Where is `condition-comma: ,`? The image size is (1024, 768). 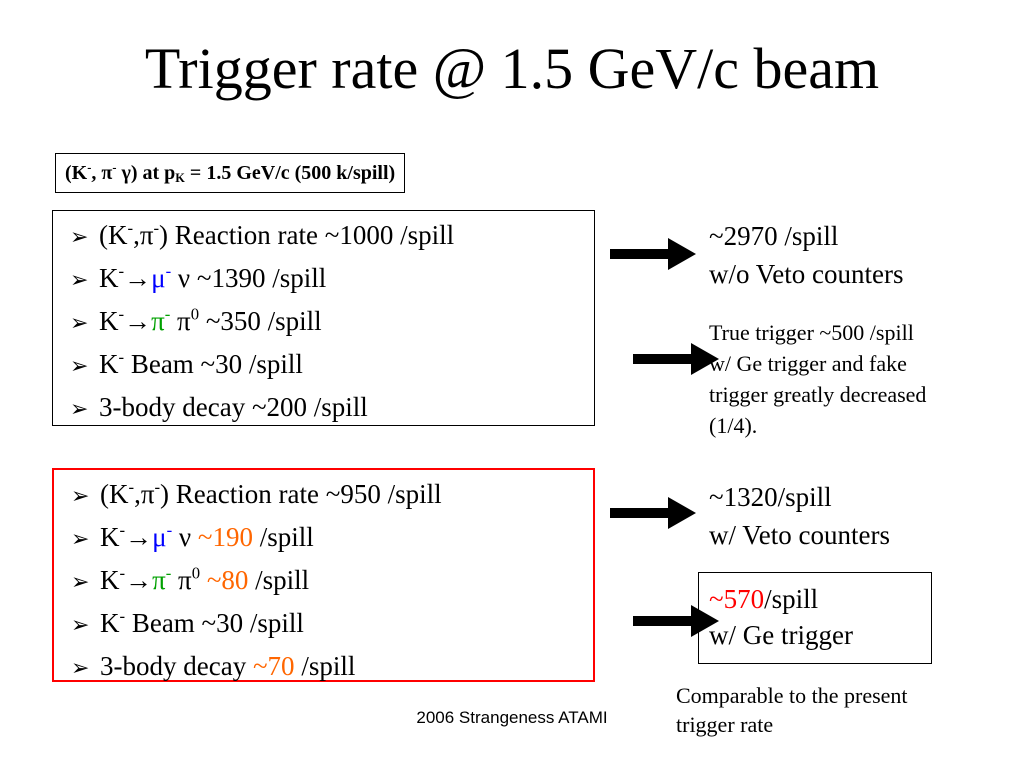
condition-comma: , is located at coordinates (96, 173).